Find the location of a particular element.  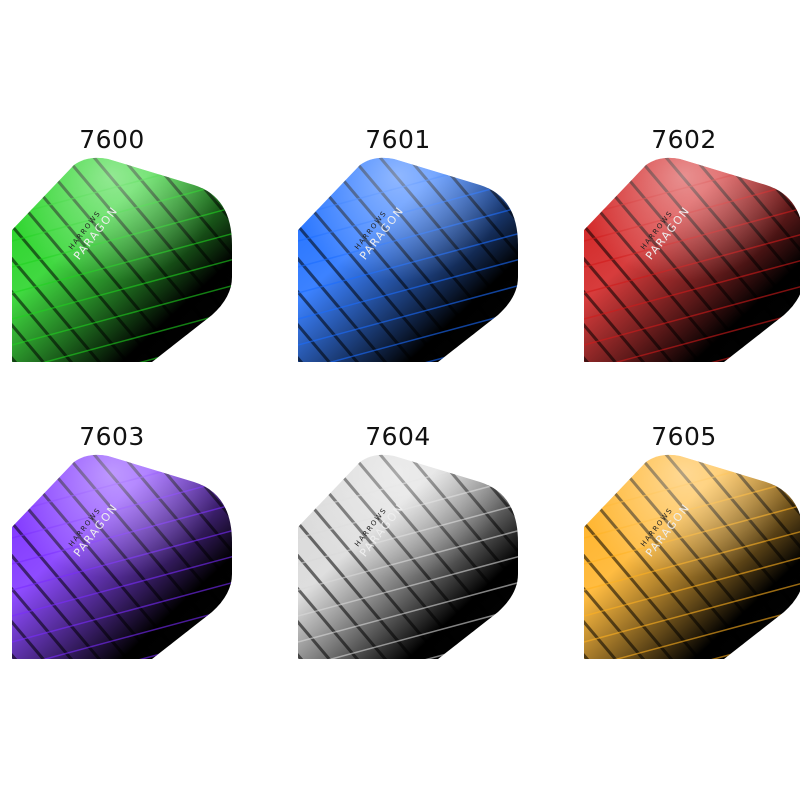

product-code: 7603 is located at coordinates (112, 436).